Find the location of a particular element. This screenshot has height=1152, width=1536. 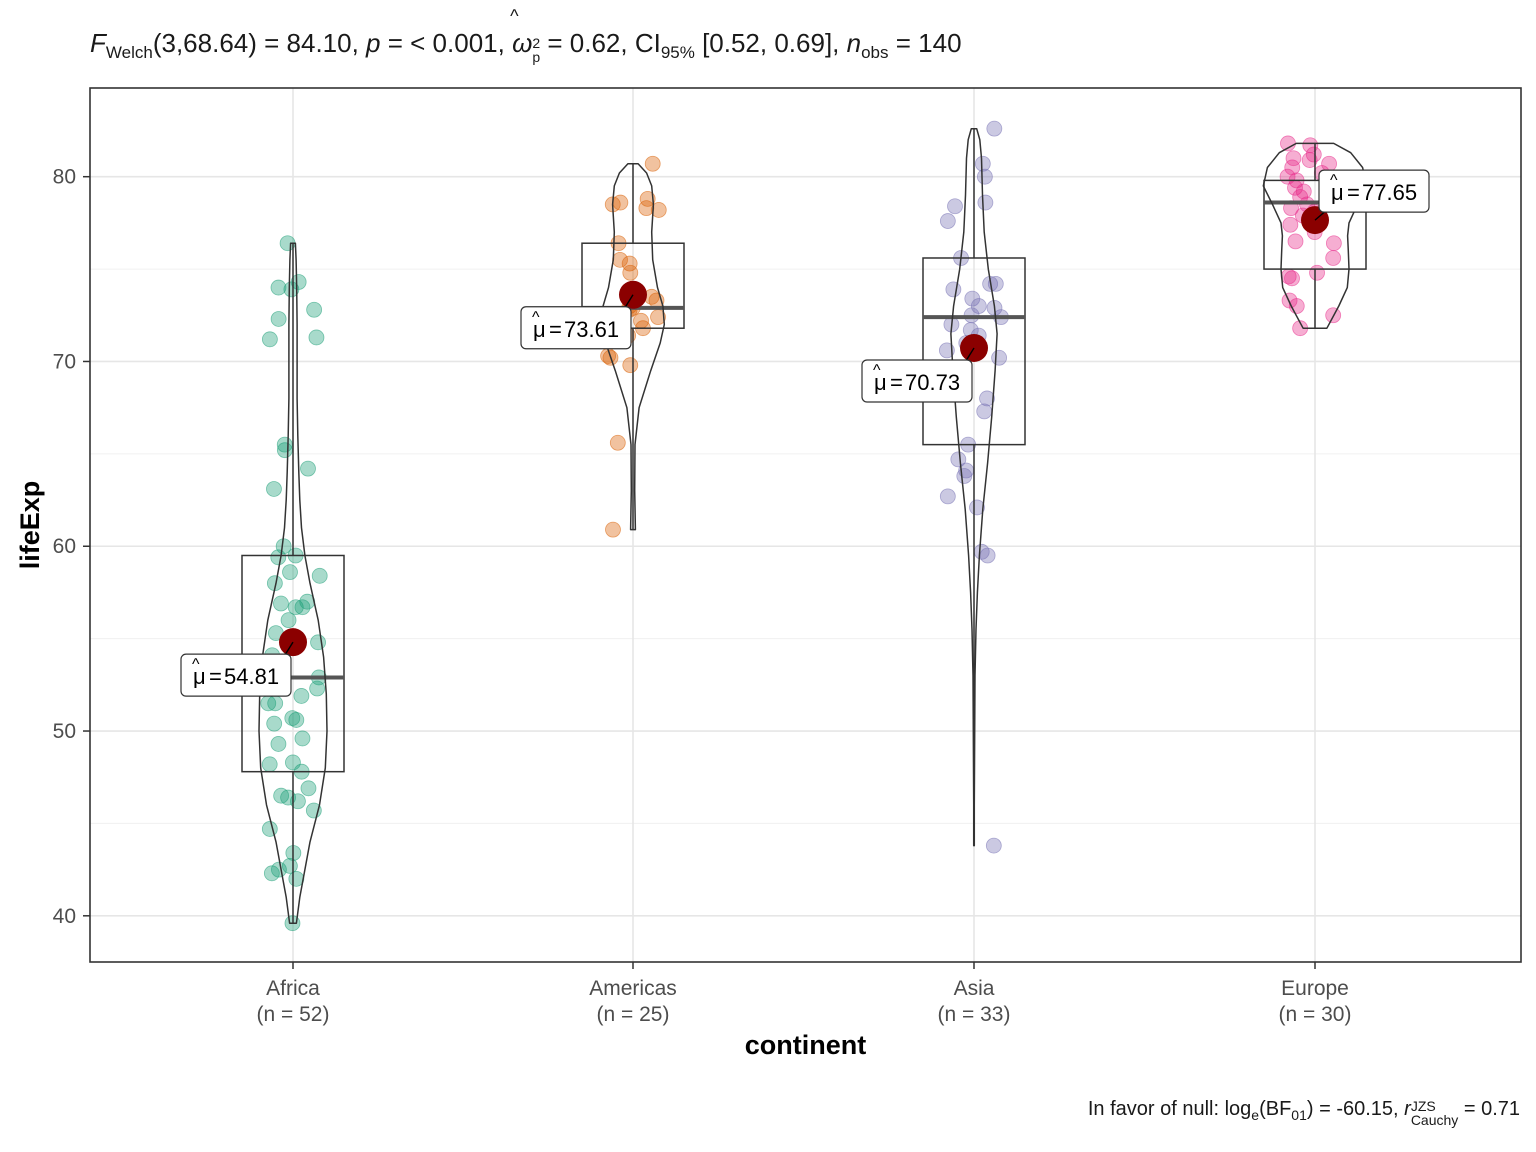

effect-hat: ^ is located at coordinates (514, 16).